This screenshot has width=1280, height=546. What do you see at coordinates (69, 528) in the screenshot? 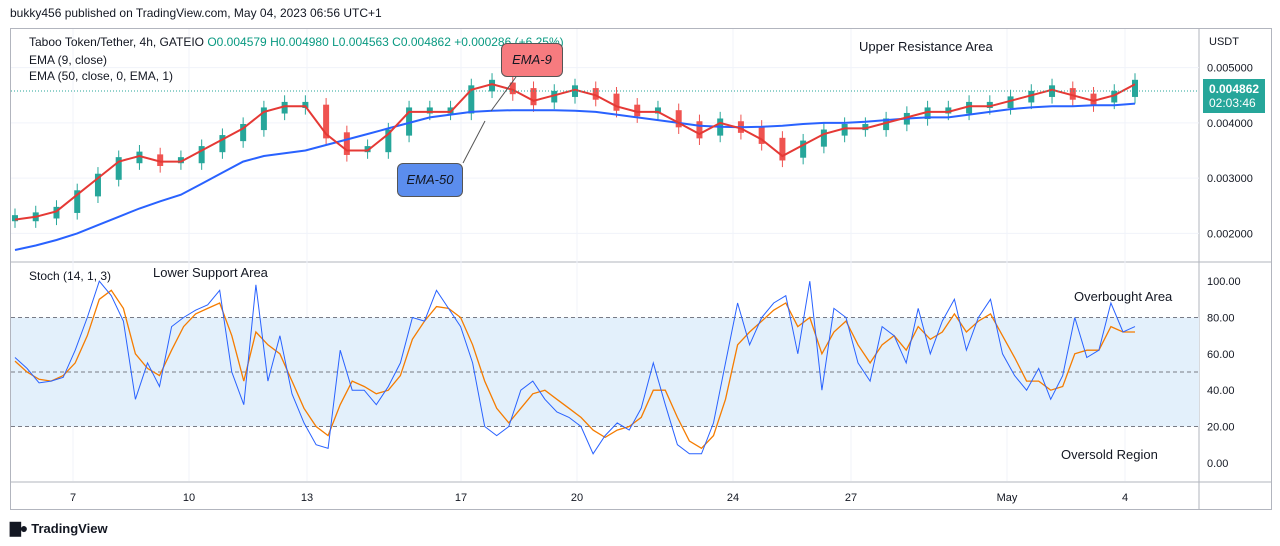
I see `footer-brand: TradingView` at bounding box center [69, 528].